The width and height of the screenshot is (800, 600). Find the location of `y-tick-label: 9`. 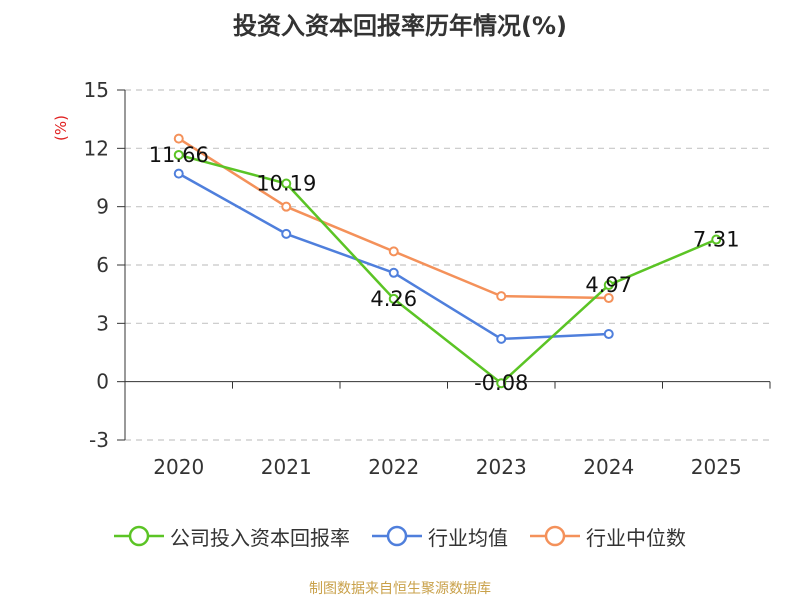

y-tick-label: 9 is located at coordinates (102, 207).